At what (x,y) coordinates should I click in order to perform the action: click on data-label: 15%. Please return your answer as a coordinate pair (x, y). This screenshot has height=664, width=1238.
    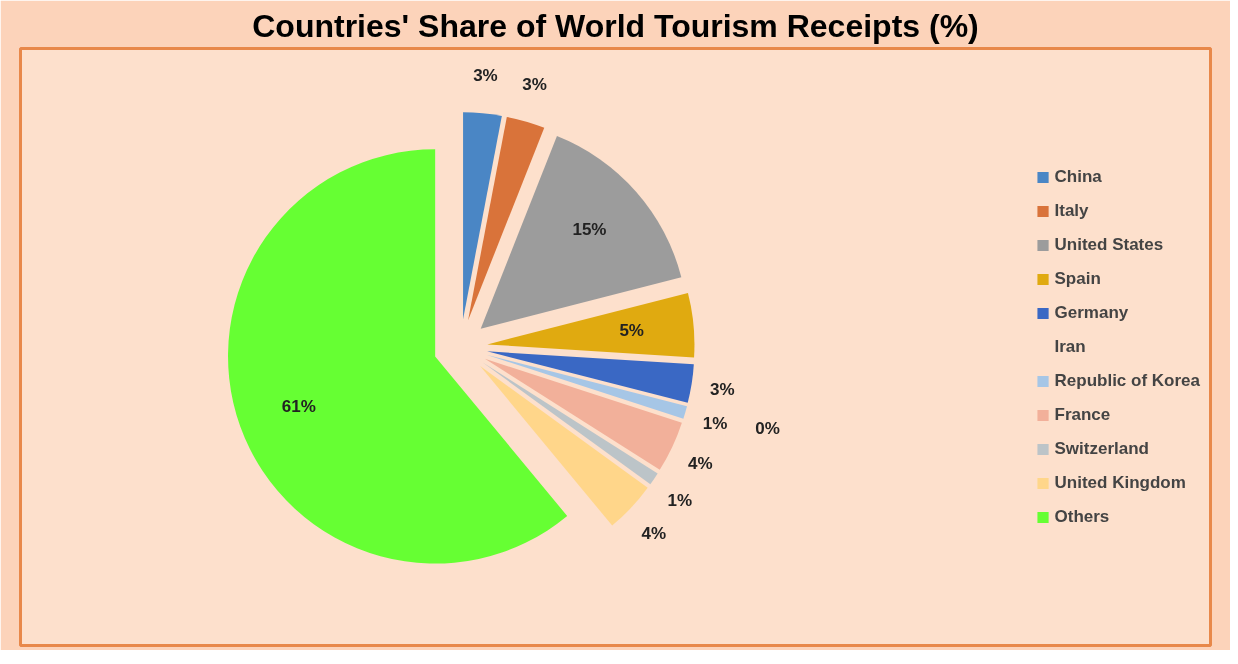
    Looking at the image, I should click on (589, 230).